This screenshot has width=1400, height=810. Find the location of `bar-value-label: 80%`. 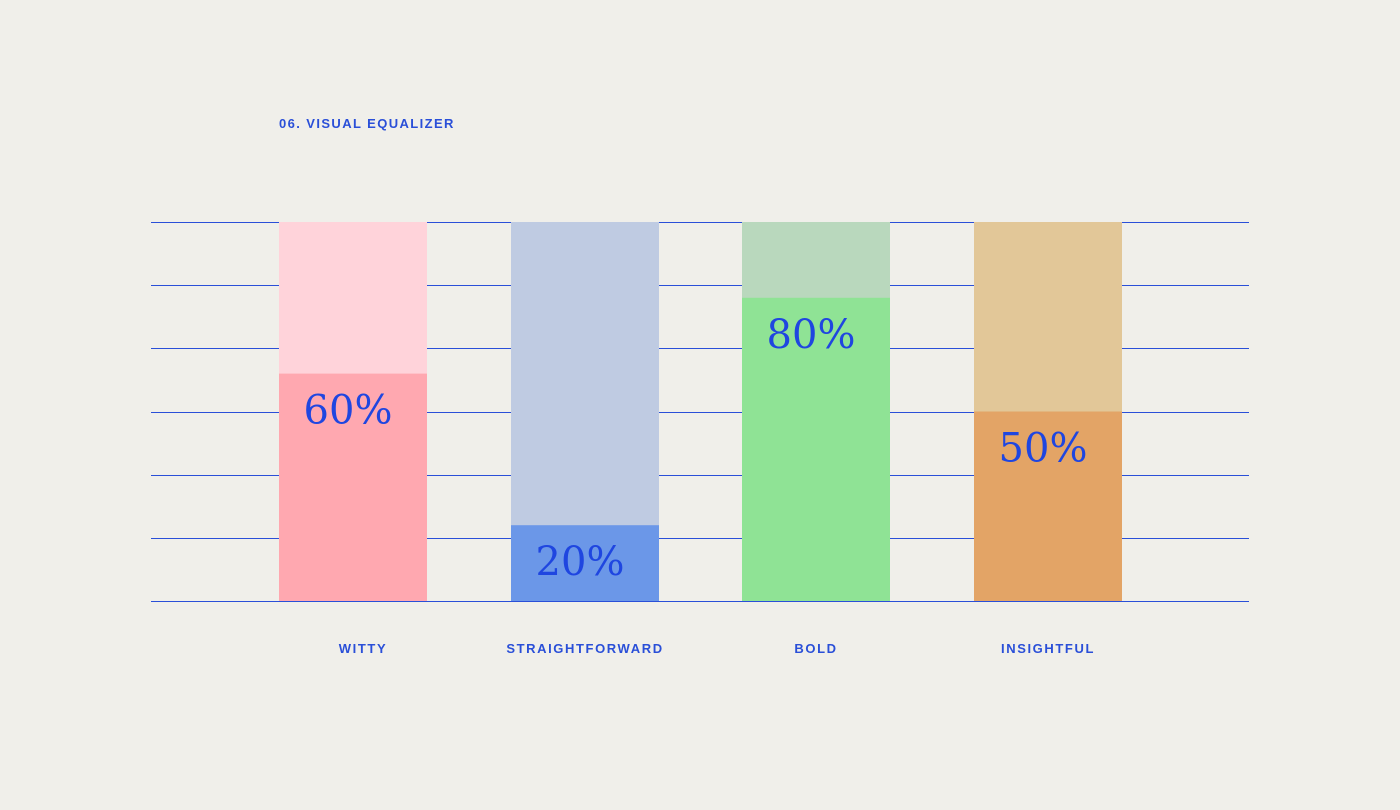

bar-value-label: 80% is located at coordinates (811, 335).